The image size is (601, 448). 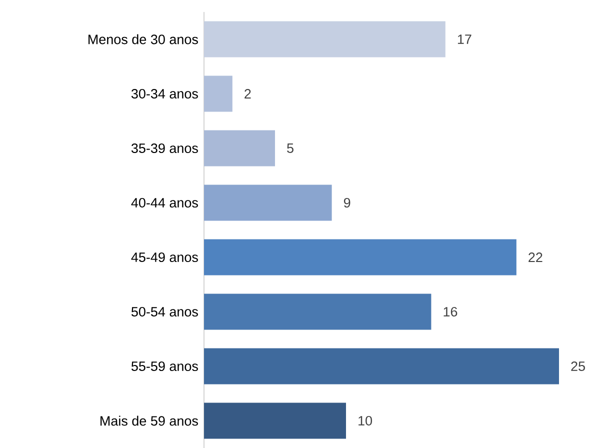 I want to click on data-label: 22, so click(x=535, y=257).